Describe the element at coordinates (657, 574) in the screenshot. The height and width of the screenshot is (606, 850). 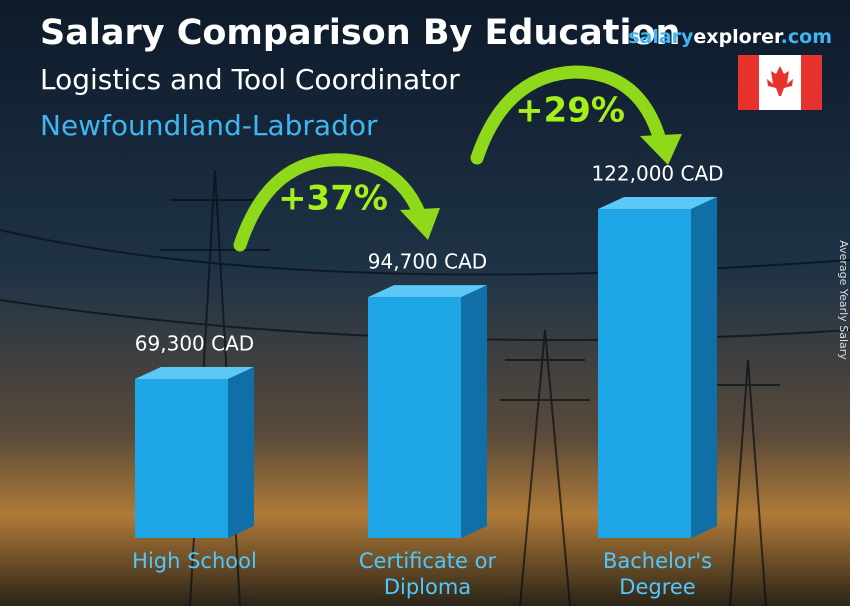
I see `x-tick-label: Bachelor's Degree` at that location.